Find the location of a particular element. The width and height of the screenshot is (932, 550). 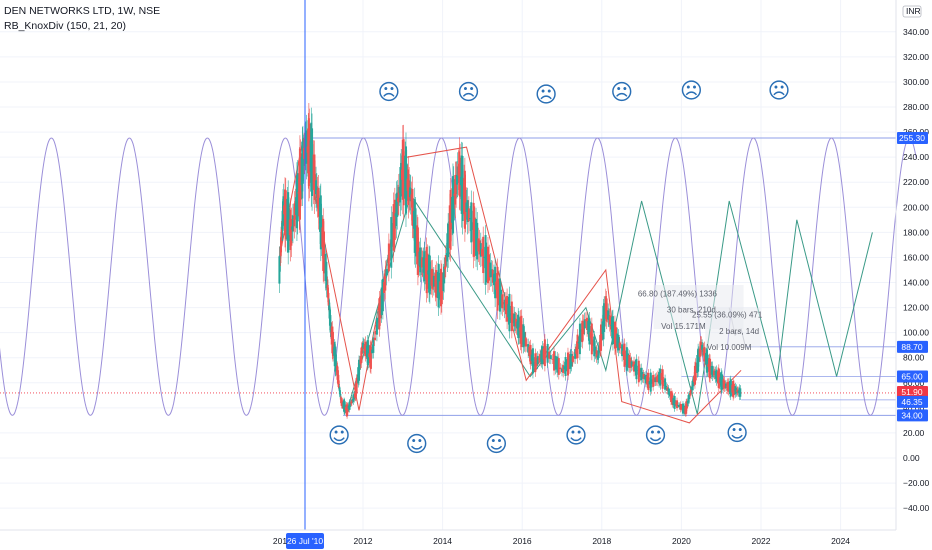

x-tick-label: 2020 is located at coordinates (681, 541).